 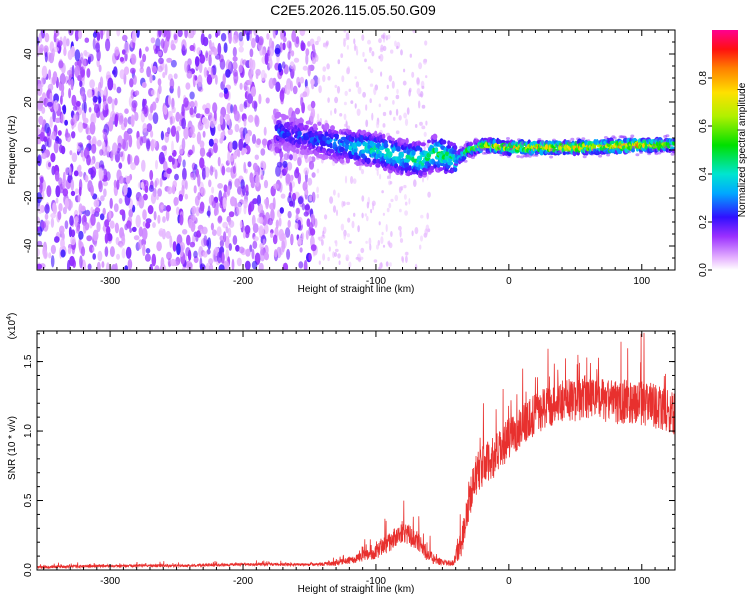 I want to click on snr-y-unit-base: (x10, so click(x=12, y=329).